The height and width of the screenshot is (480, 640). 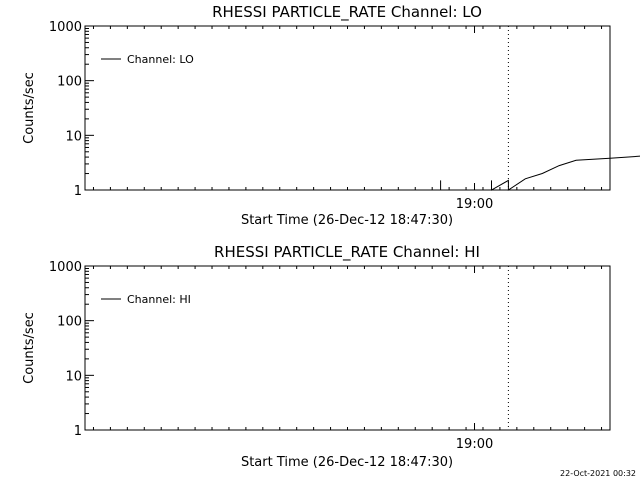 What do you see at coordinates (347, 462) in the screenshot?
I see `x-axis-label-hi: Start Time (26-Dec-12 18:47:30)` at bounding box center [347, 462].